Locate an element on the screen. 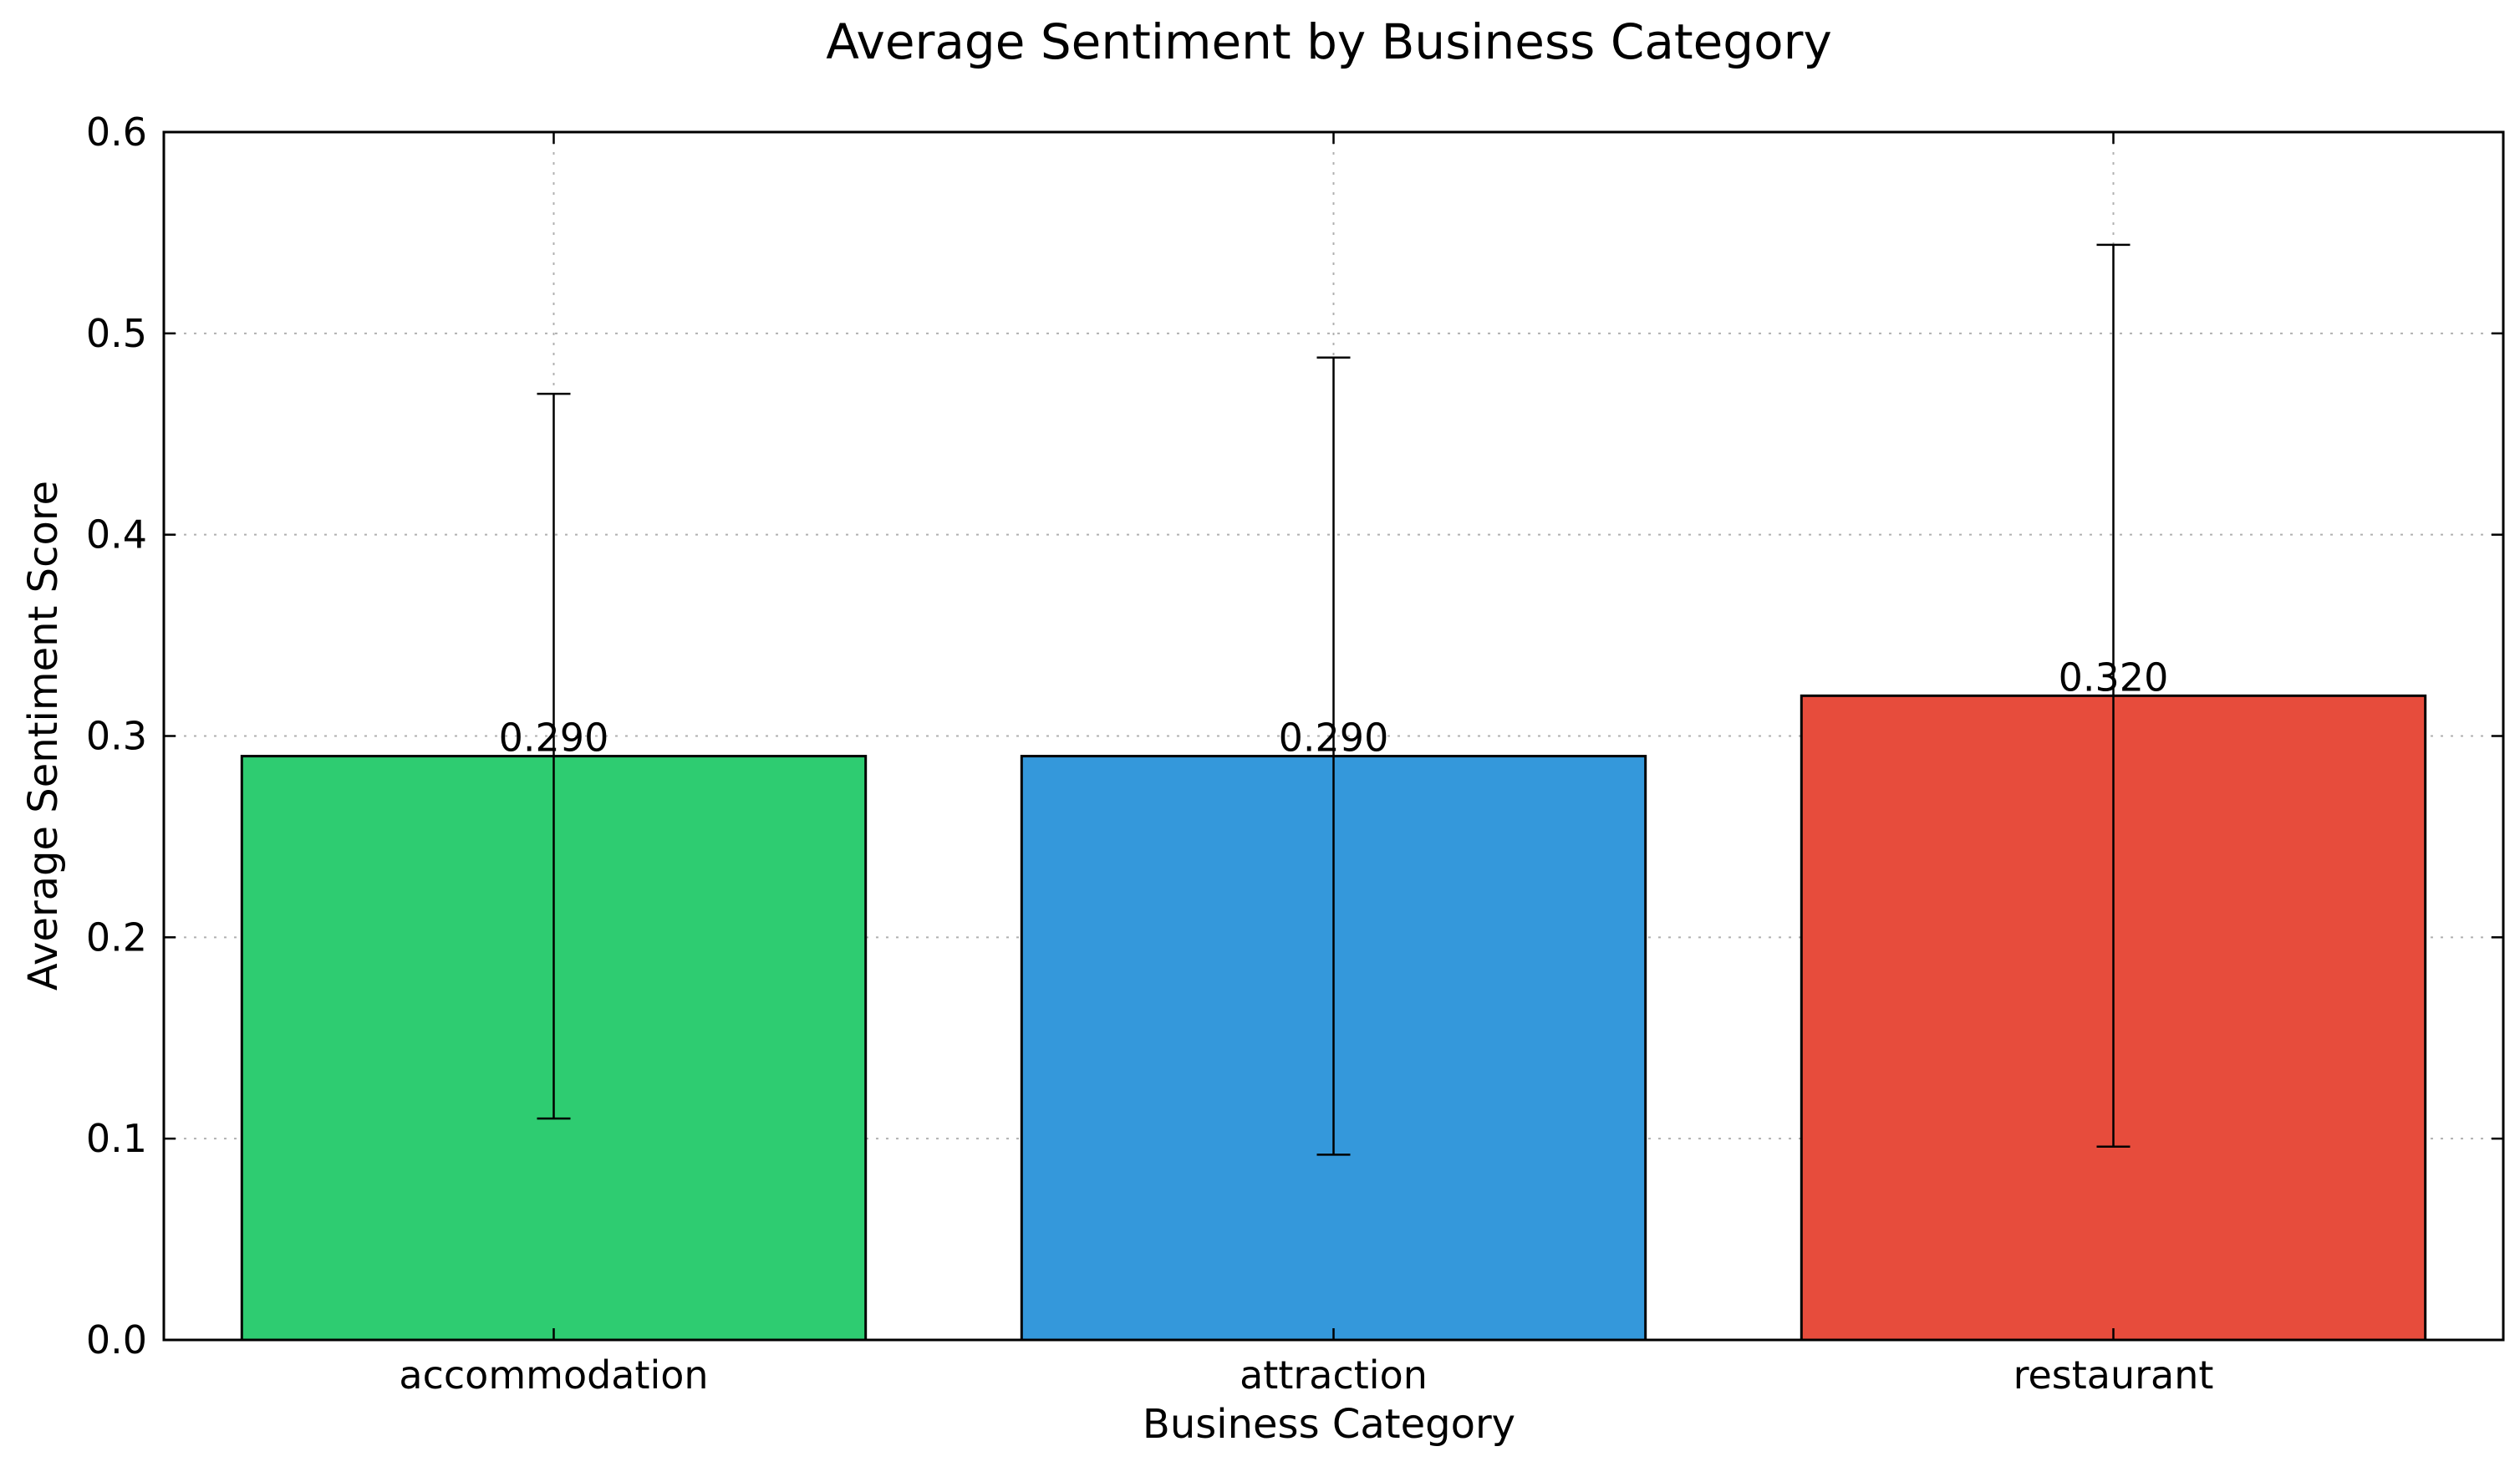  x-axis-label: Business Category is located at coordinates (1329, 1424).